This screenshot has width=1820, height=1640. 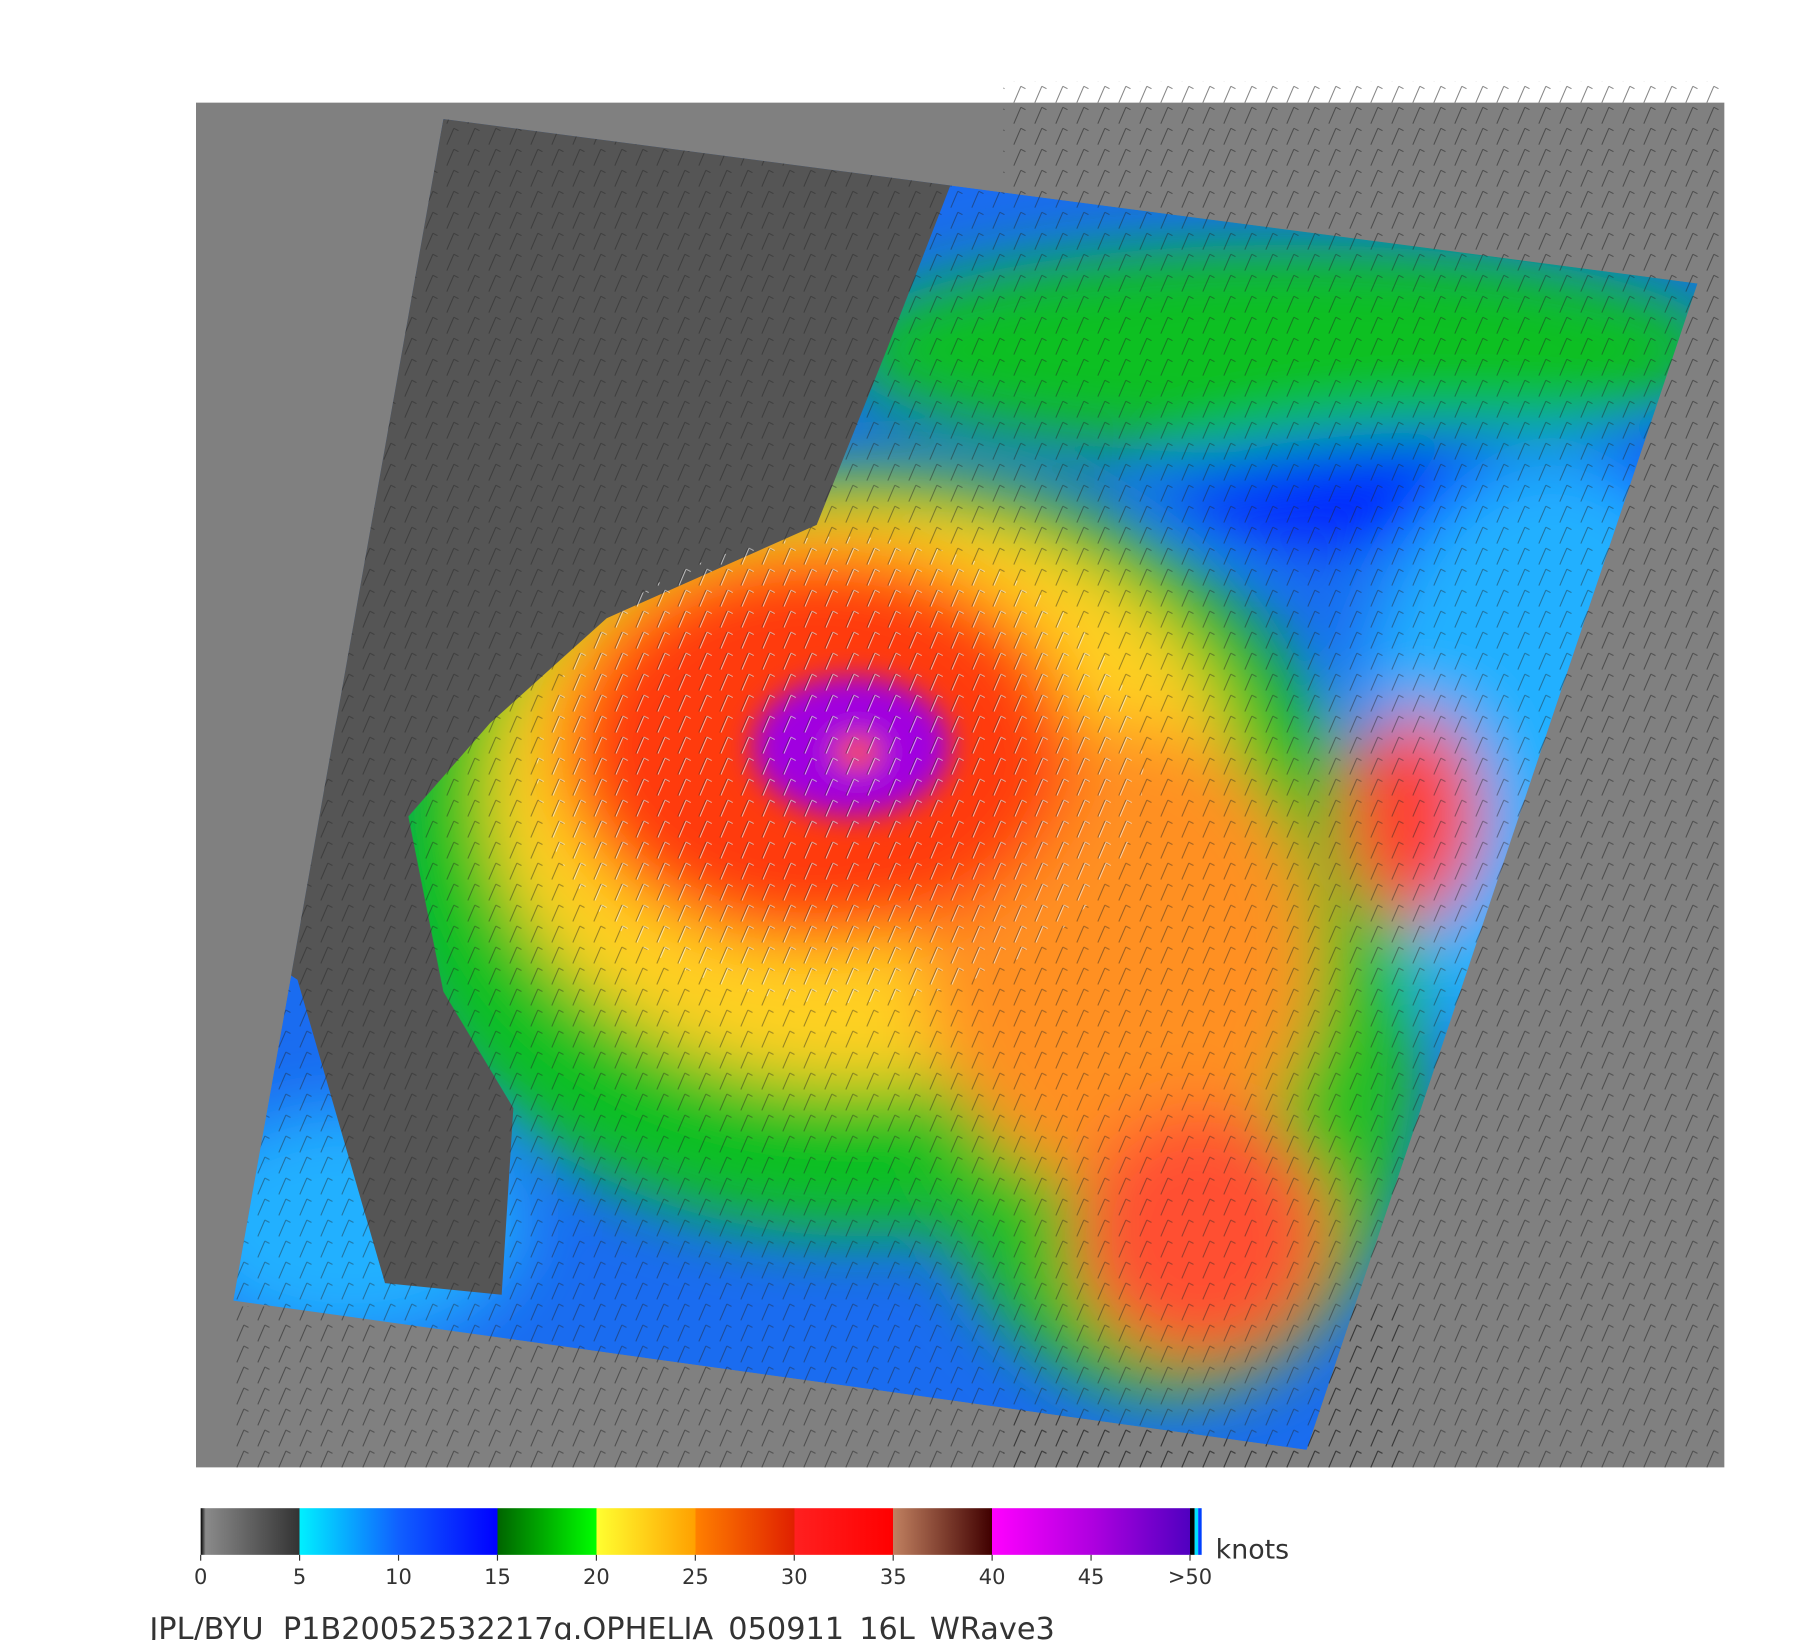 I want to click on colorbar: knots 0 5 10 15 20 25 30 35 40 45 >50, so click(x=741, y=1548).